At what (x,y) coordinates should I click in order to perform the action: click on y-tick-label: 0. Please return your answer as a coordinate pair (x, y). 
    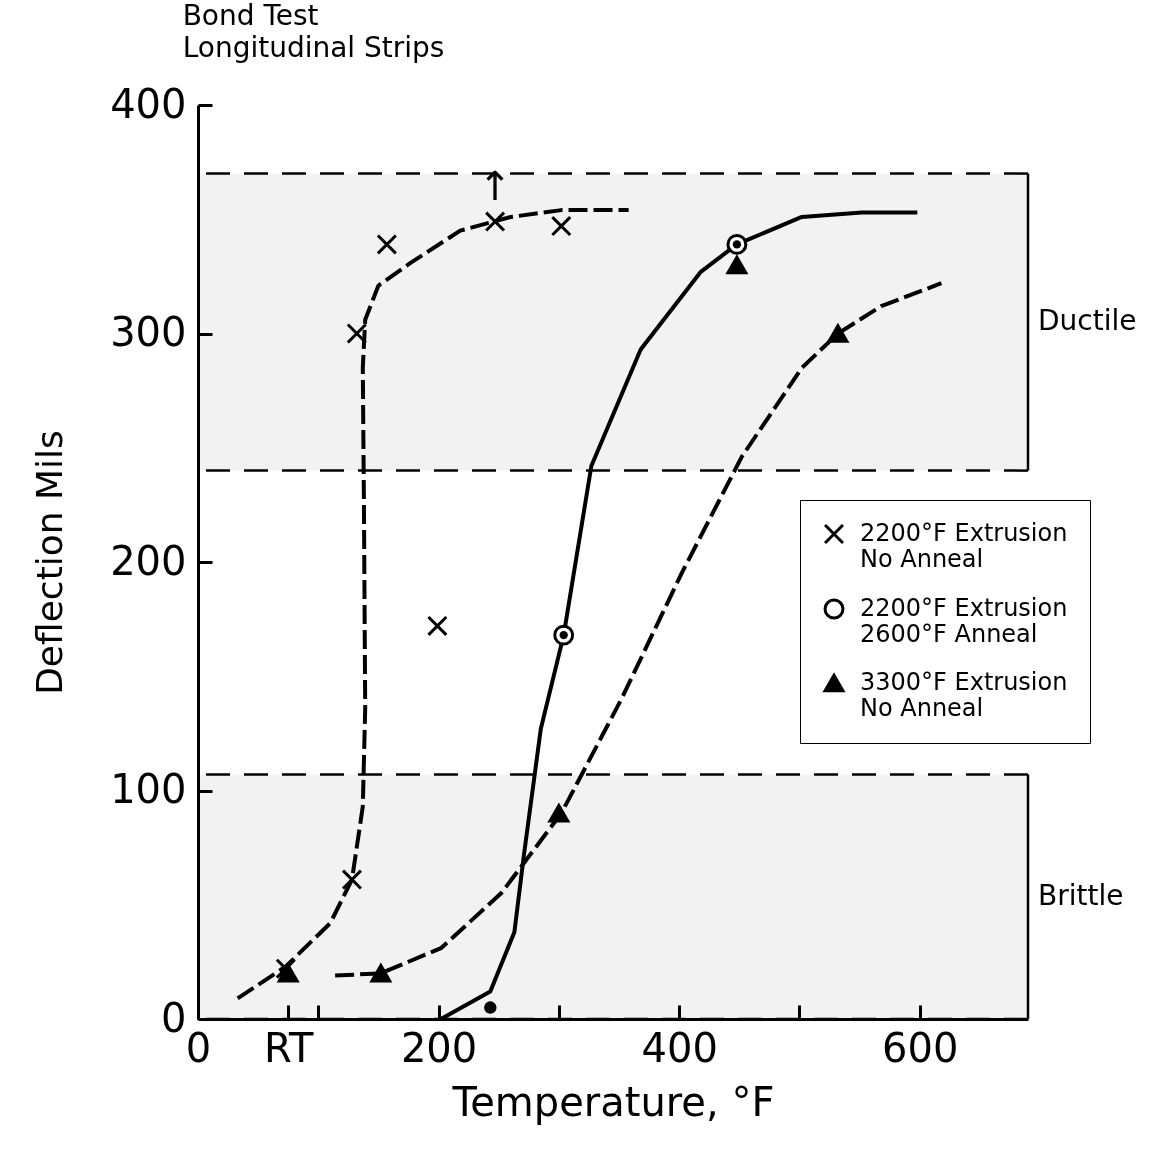
    Looking at the image, I should click on (174, 1017).